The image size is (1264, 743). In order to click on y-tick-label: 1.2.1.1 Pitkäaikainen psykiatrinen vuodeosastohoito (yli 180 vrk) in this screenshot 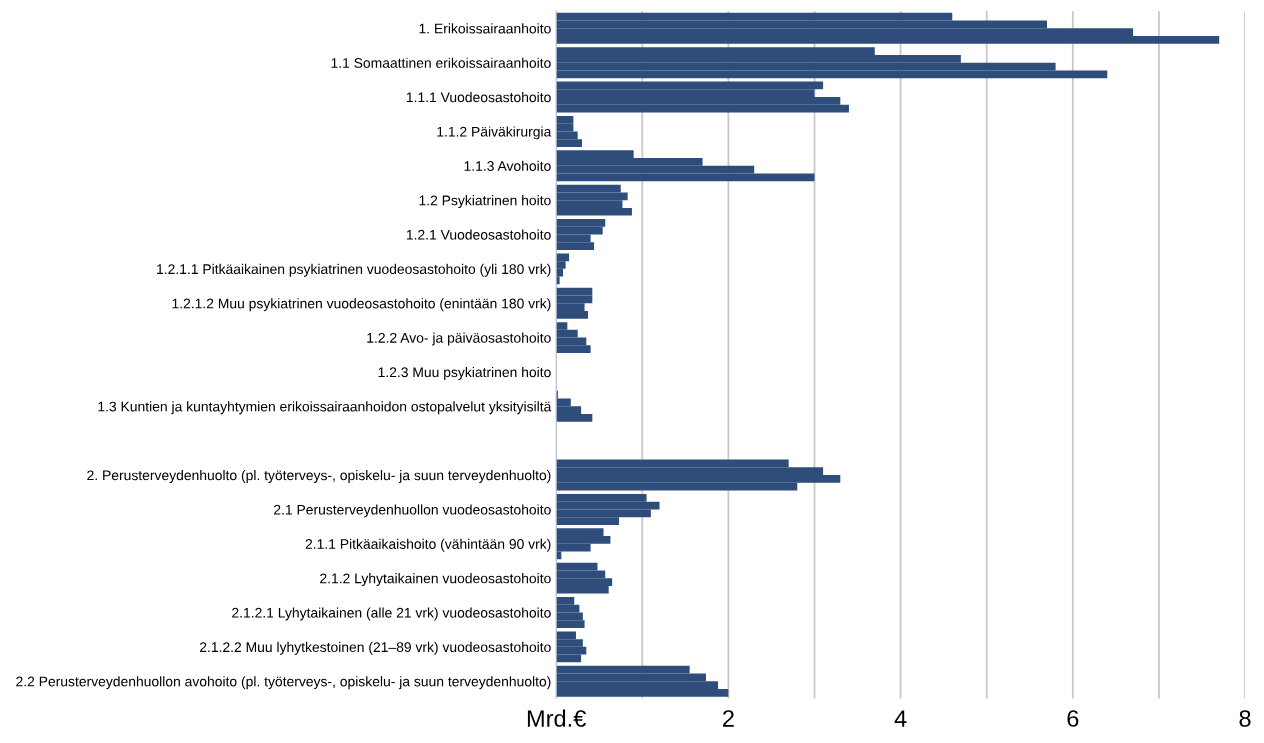, I will do `click(354, 270)`.